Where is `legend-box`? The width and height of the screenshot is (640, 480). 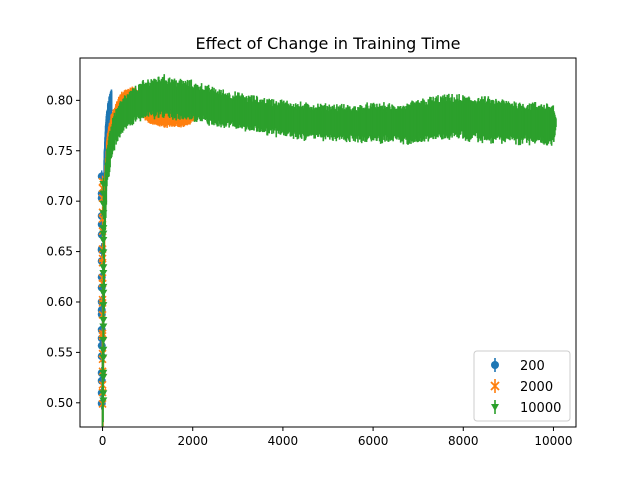 legend-box is located at coordinates (522, 386).